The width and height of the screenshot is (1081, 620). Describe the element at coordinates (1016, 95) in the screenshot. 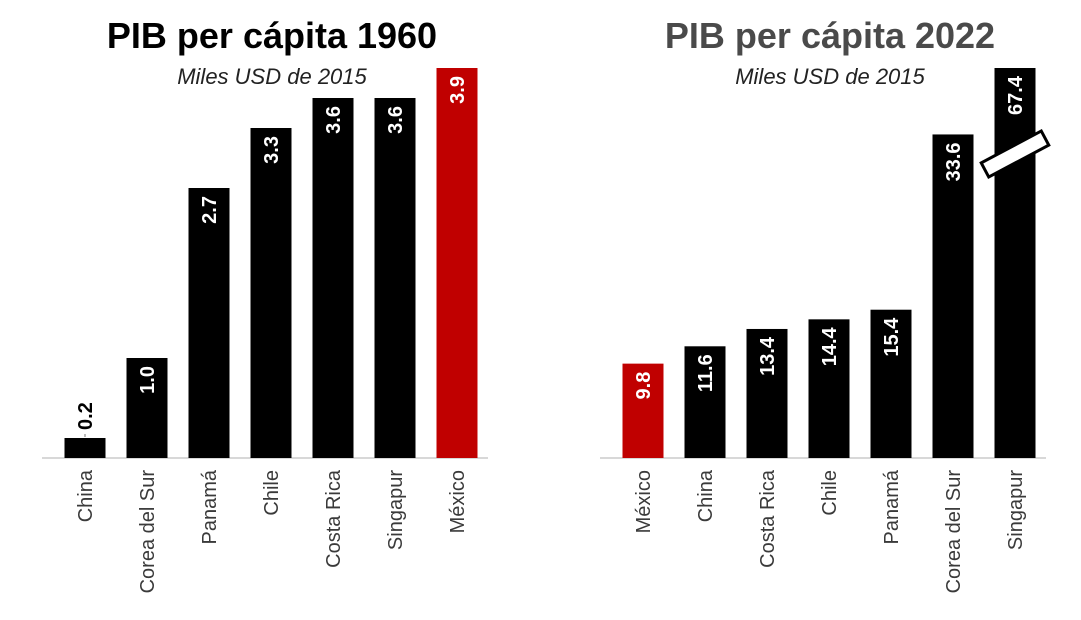

I see `chart-2022-value-label-singapur: 67.4` at that location.